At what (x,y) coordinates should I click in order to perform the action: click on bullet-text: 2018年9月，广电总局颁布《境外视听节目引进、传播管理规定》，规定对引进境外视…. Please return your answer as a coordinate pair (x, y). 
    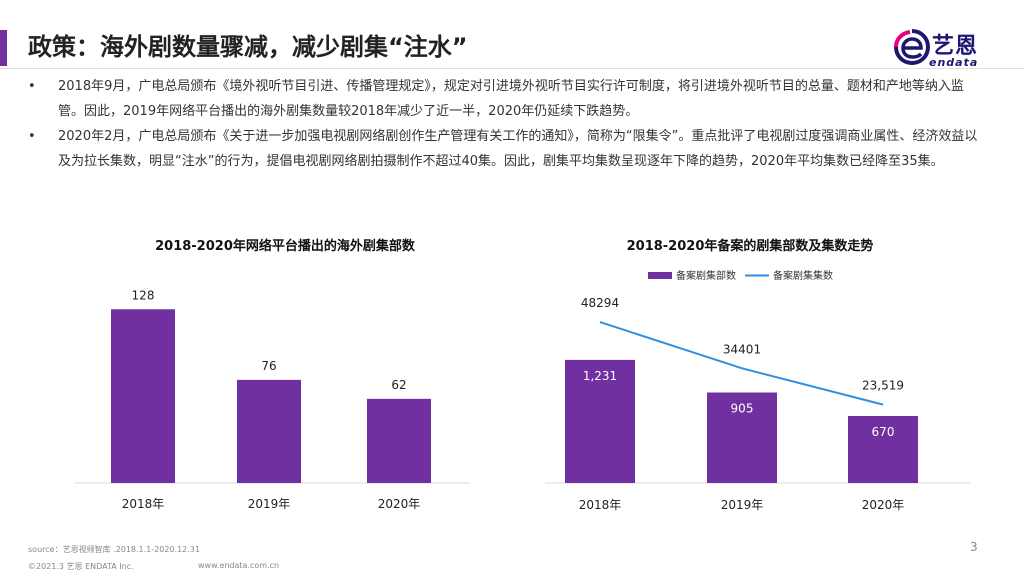
    Looking at the image, I should click on (511, 99).